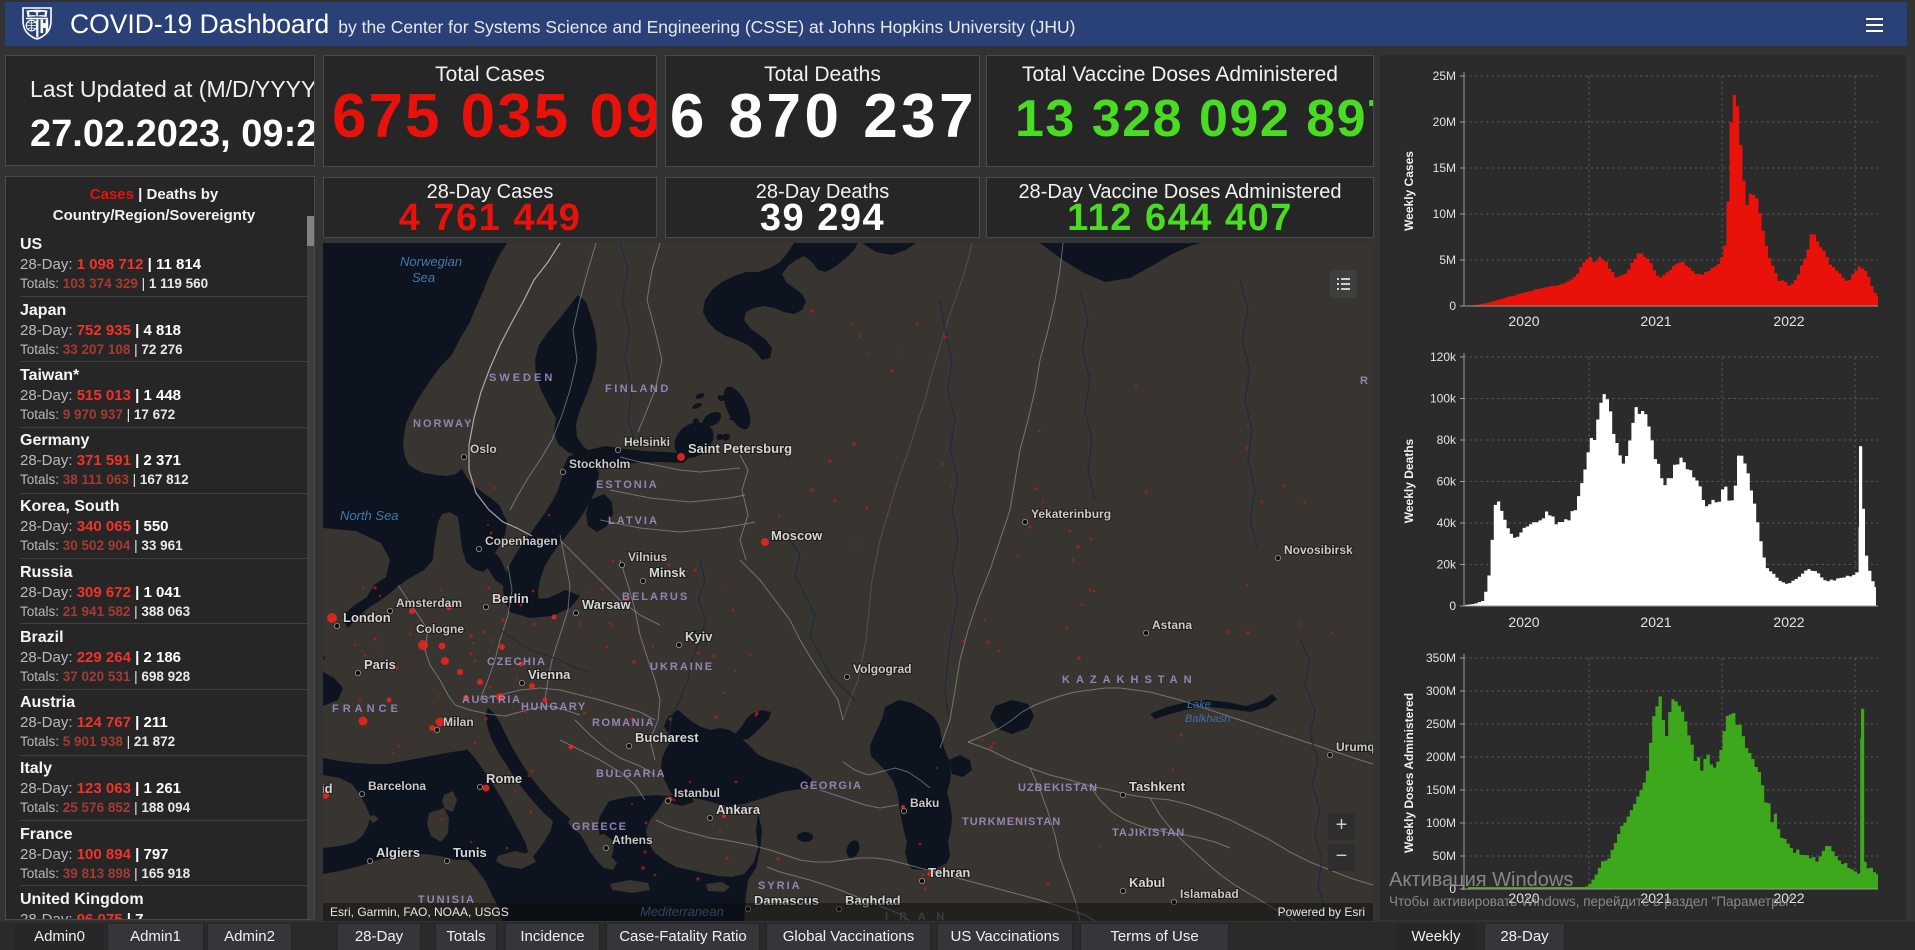 The image size is (1915, 950). Describe the element at coordinates (631, 774) in the screenshot. I see `svg-text: BULGARIA` at that location.